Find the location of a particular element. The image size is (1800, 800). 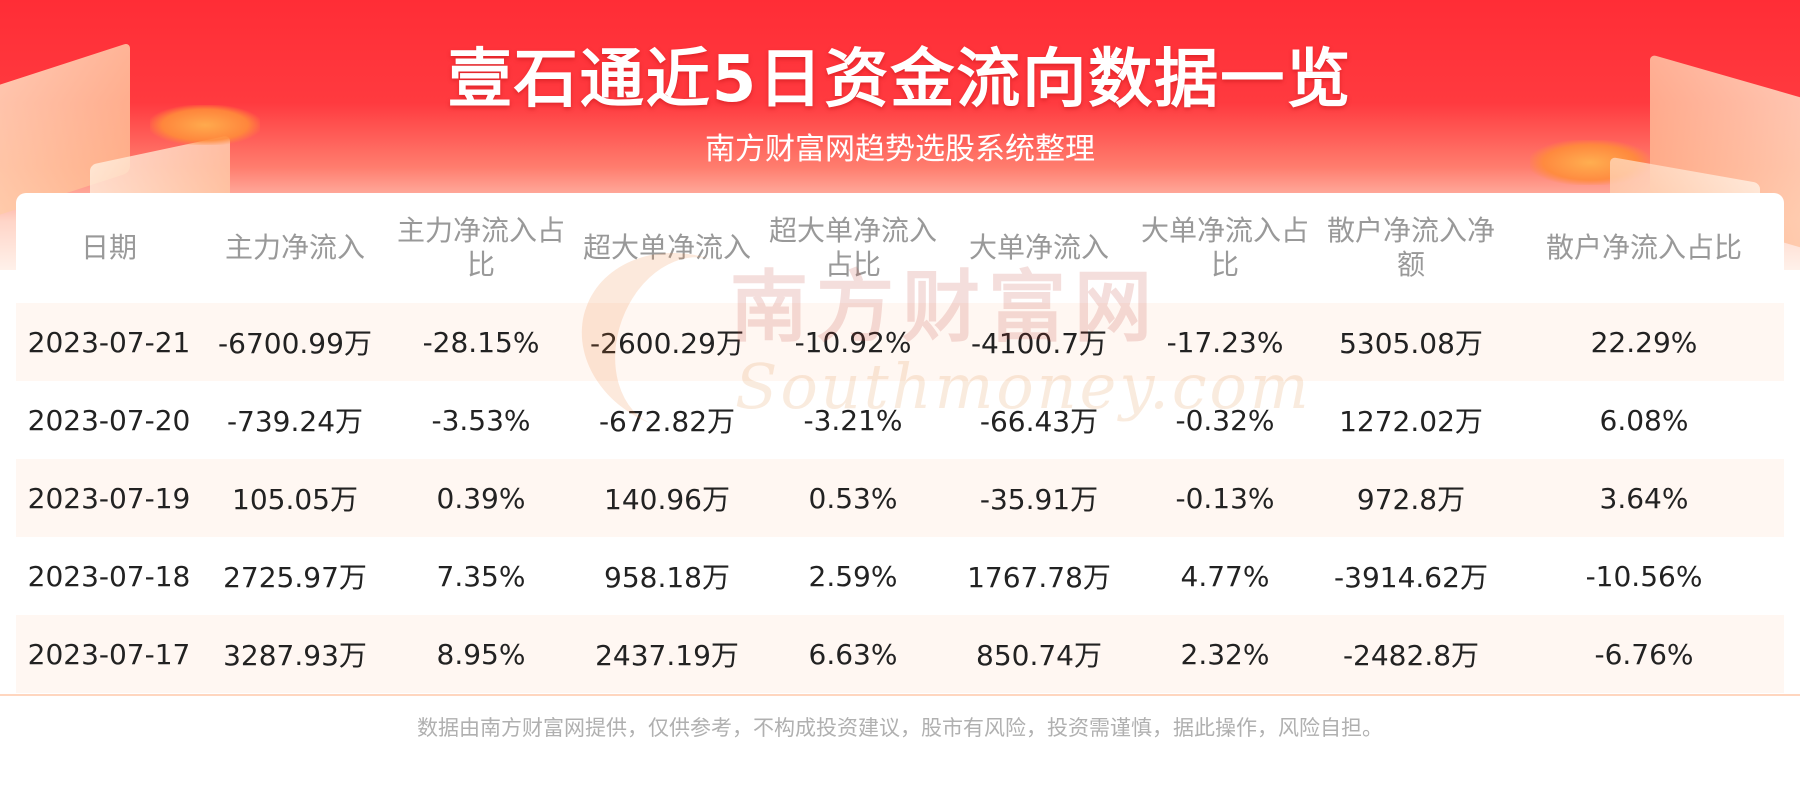

table-cell: -28.15% is located at coordinates (481, 342).